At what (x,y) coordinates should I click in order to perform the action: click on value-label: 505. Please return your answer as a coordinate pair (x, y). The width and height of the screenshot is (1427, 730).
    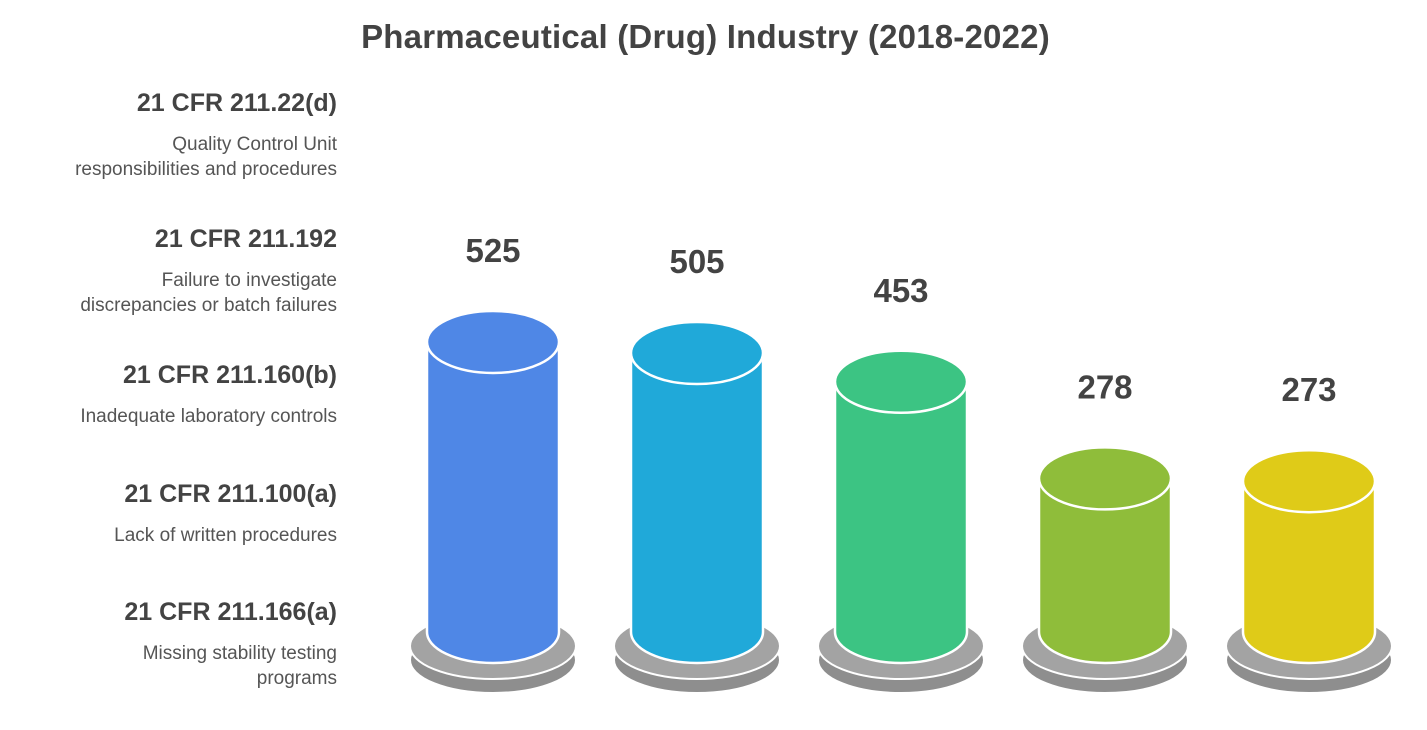
    Looking at the image, I should click on (696, 261).